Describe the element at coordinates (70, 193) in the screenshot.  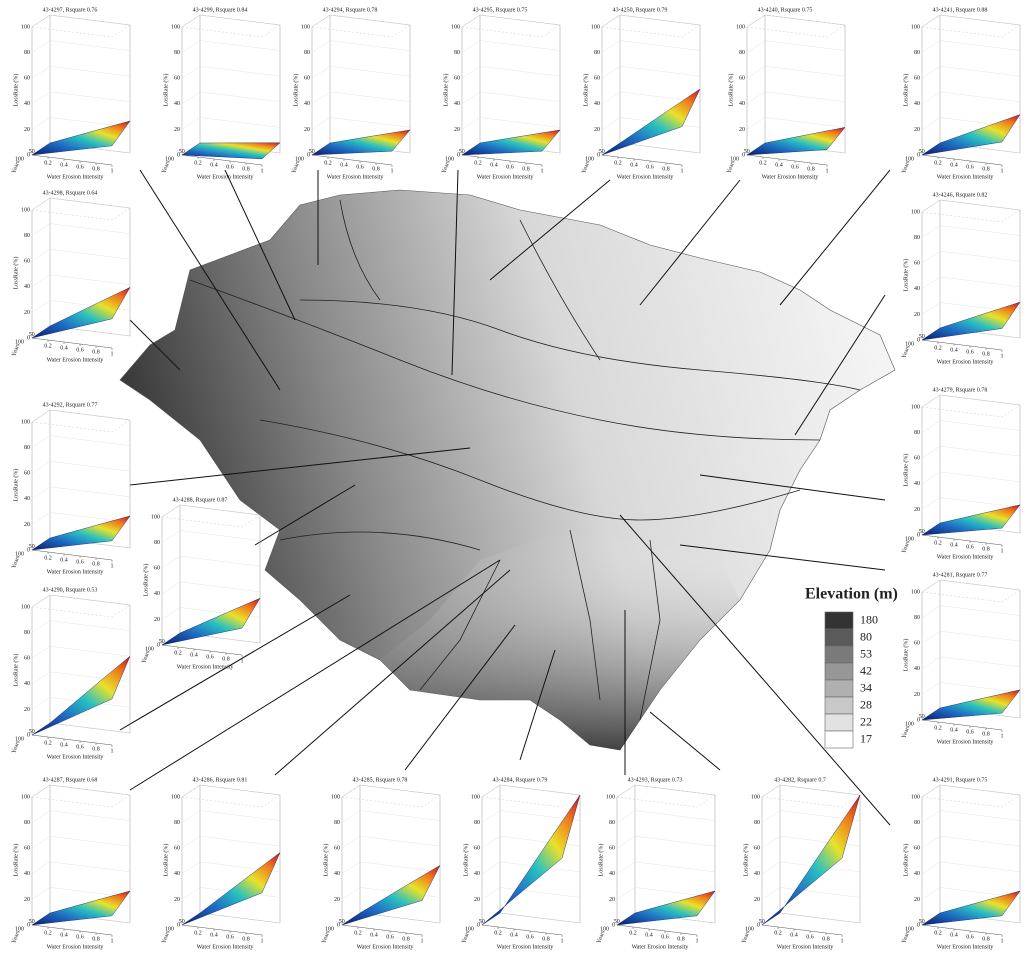
I see `panel-title: 43-4298, Rsquare 0.64` at that location.